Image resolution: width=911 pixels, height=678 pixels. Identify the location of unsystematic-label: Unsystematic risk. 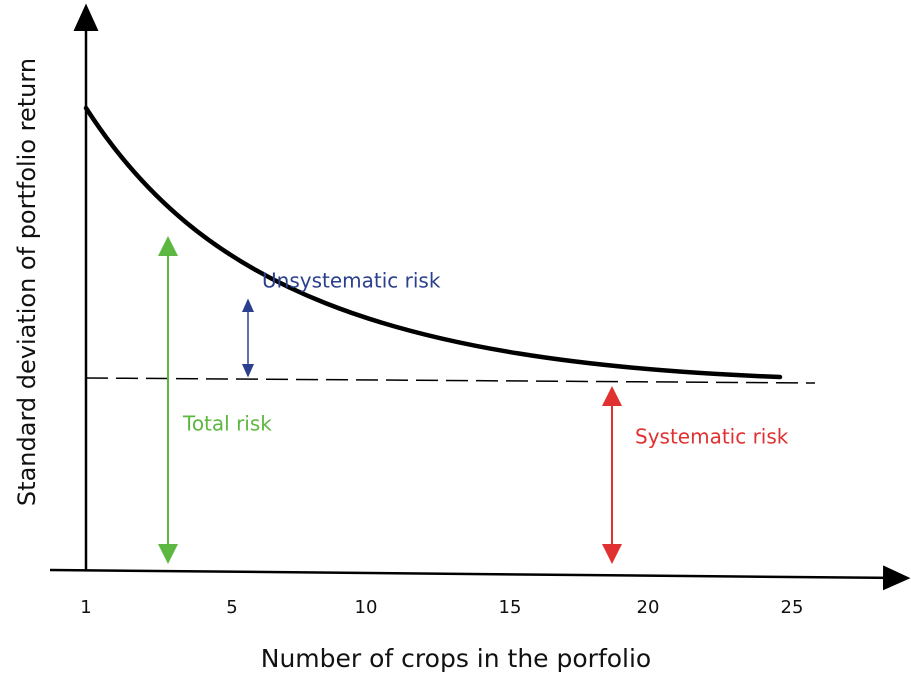
(351, 281).